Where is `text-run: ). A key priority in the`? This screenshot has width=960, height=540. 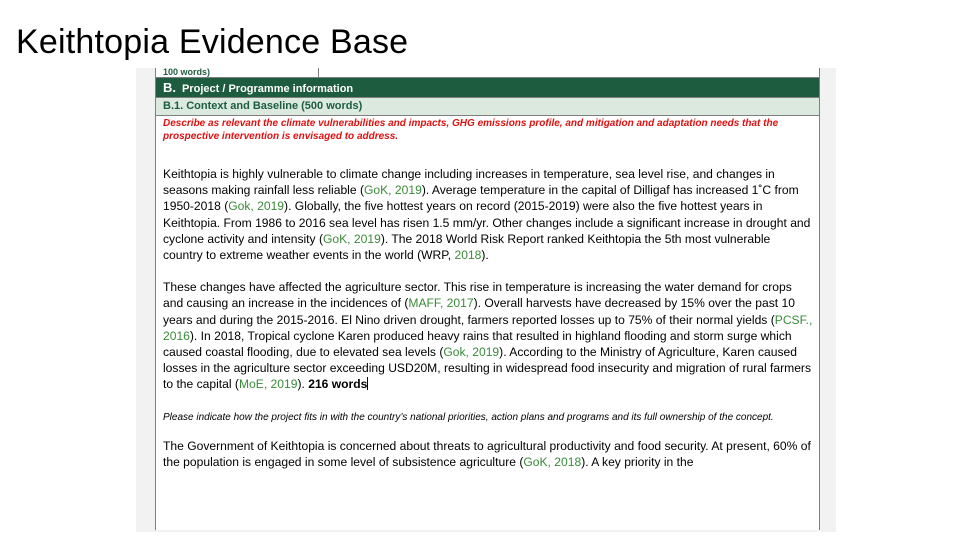
text-run: ). A key priority in the is located at coordinates (637, 462).